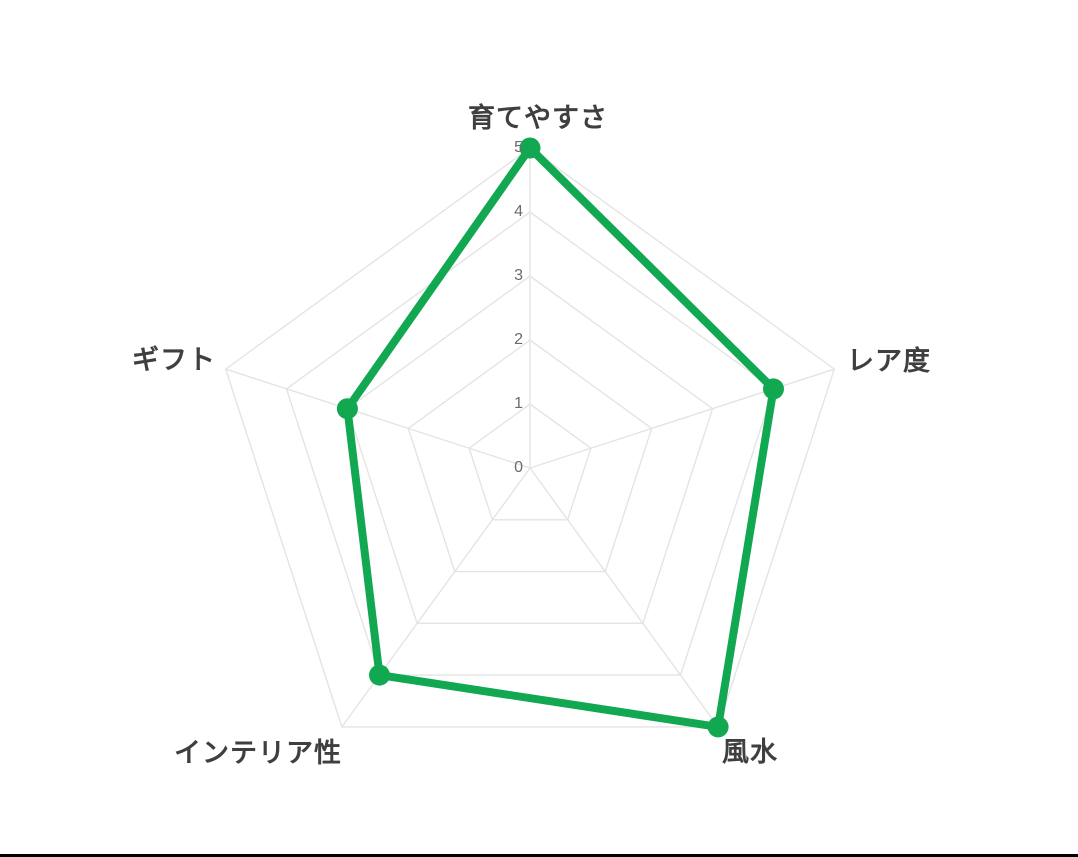  Describe the element at coordinates (518, 339) in the screenshot. I see `tick-label-2: 2` at that location.